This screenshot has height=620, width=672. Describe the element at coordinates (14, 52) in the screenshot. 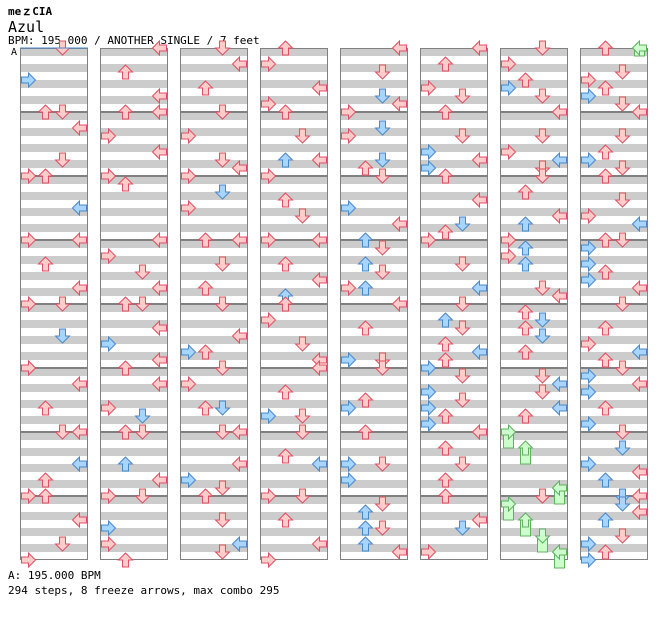

I see `bpm-marker-label: A` at that location.